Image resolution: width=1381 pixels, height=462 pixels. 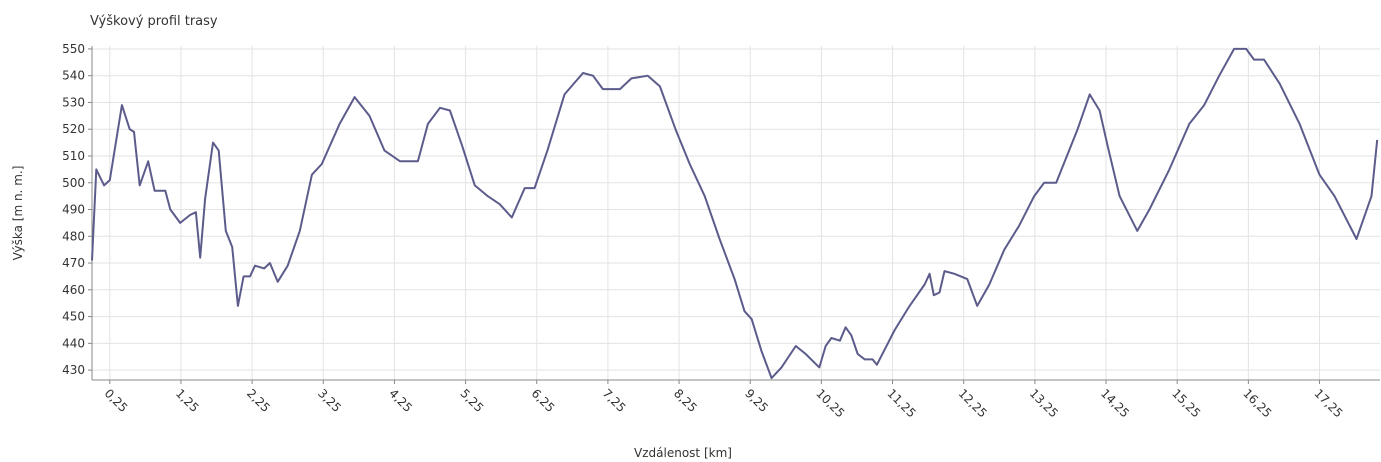 What do you see at coordinates (1044, 403) in the screenshot?
I see `x-tick-label: 13,25` at bounding box center [1044, 403].